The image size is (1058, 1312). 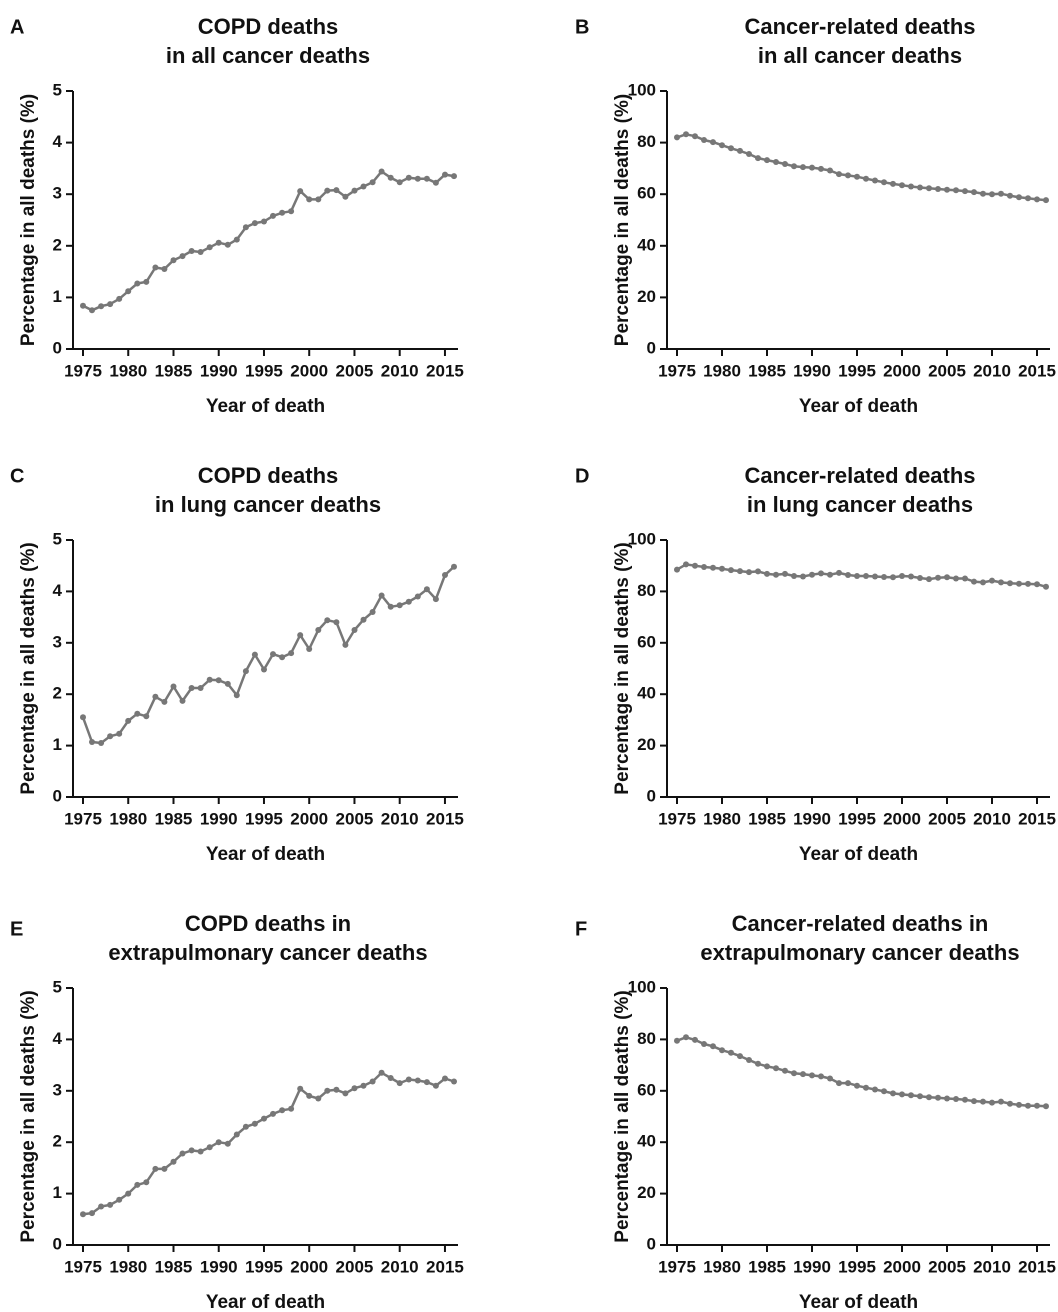 I want to click on panel-letter: D, so click(x=582, y=476).